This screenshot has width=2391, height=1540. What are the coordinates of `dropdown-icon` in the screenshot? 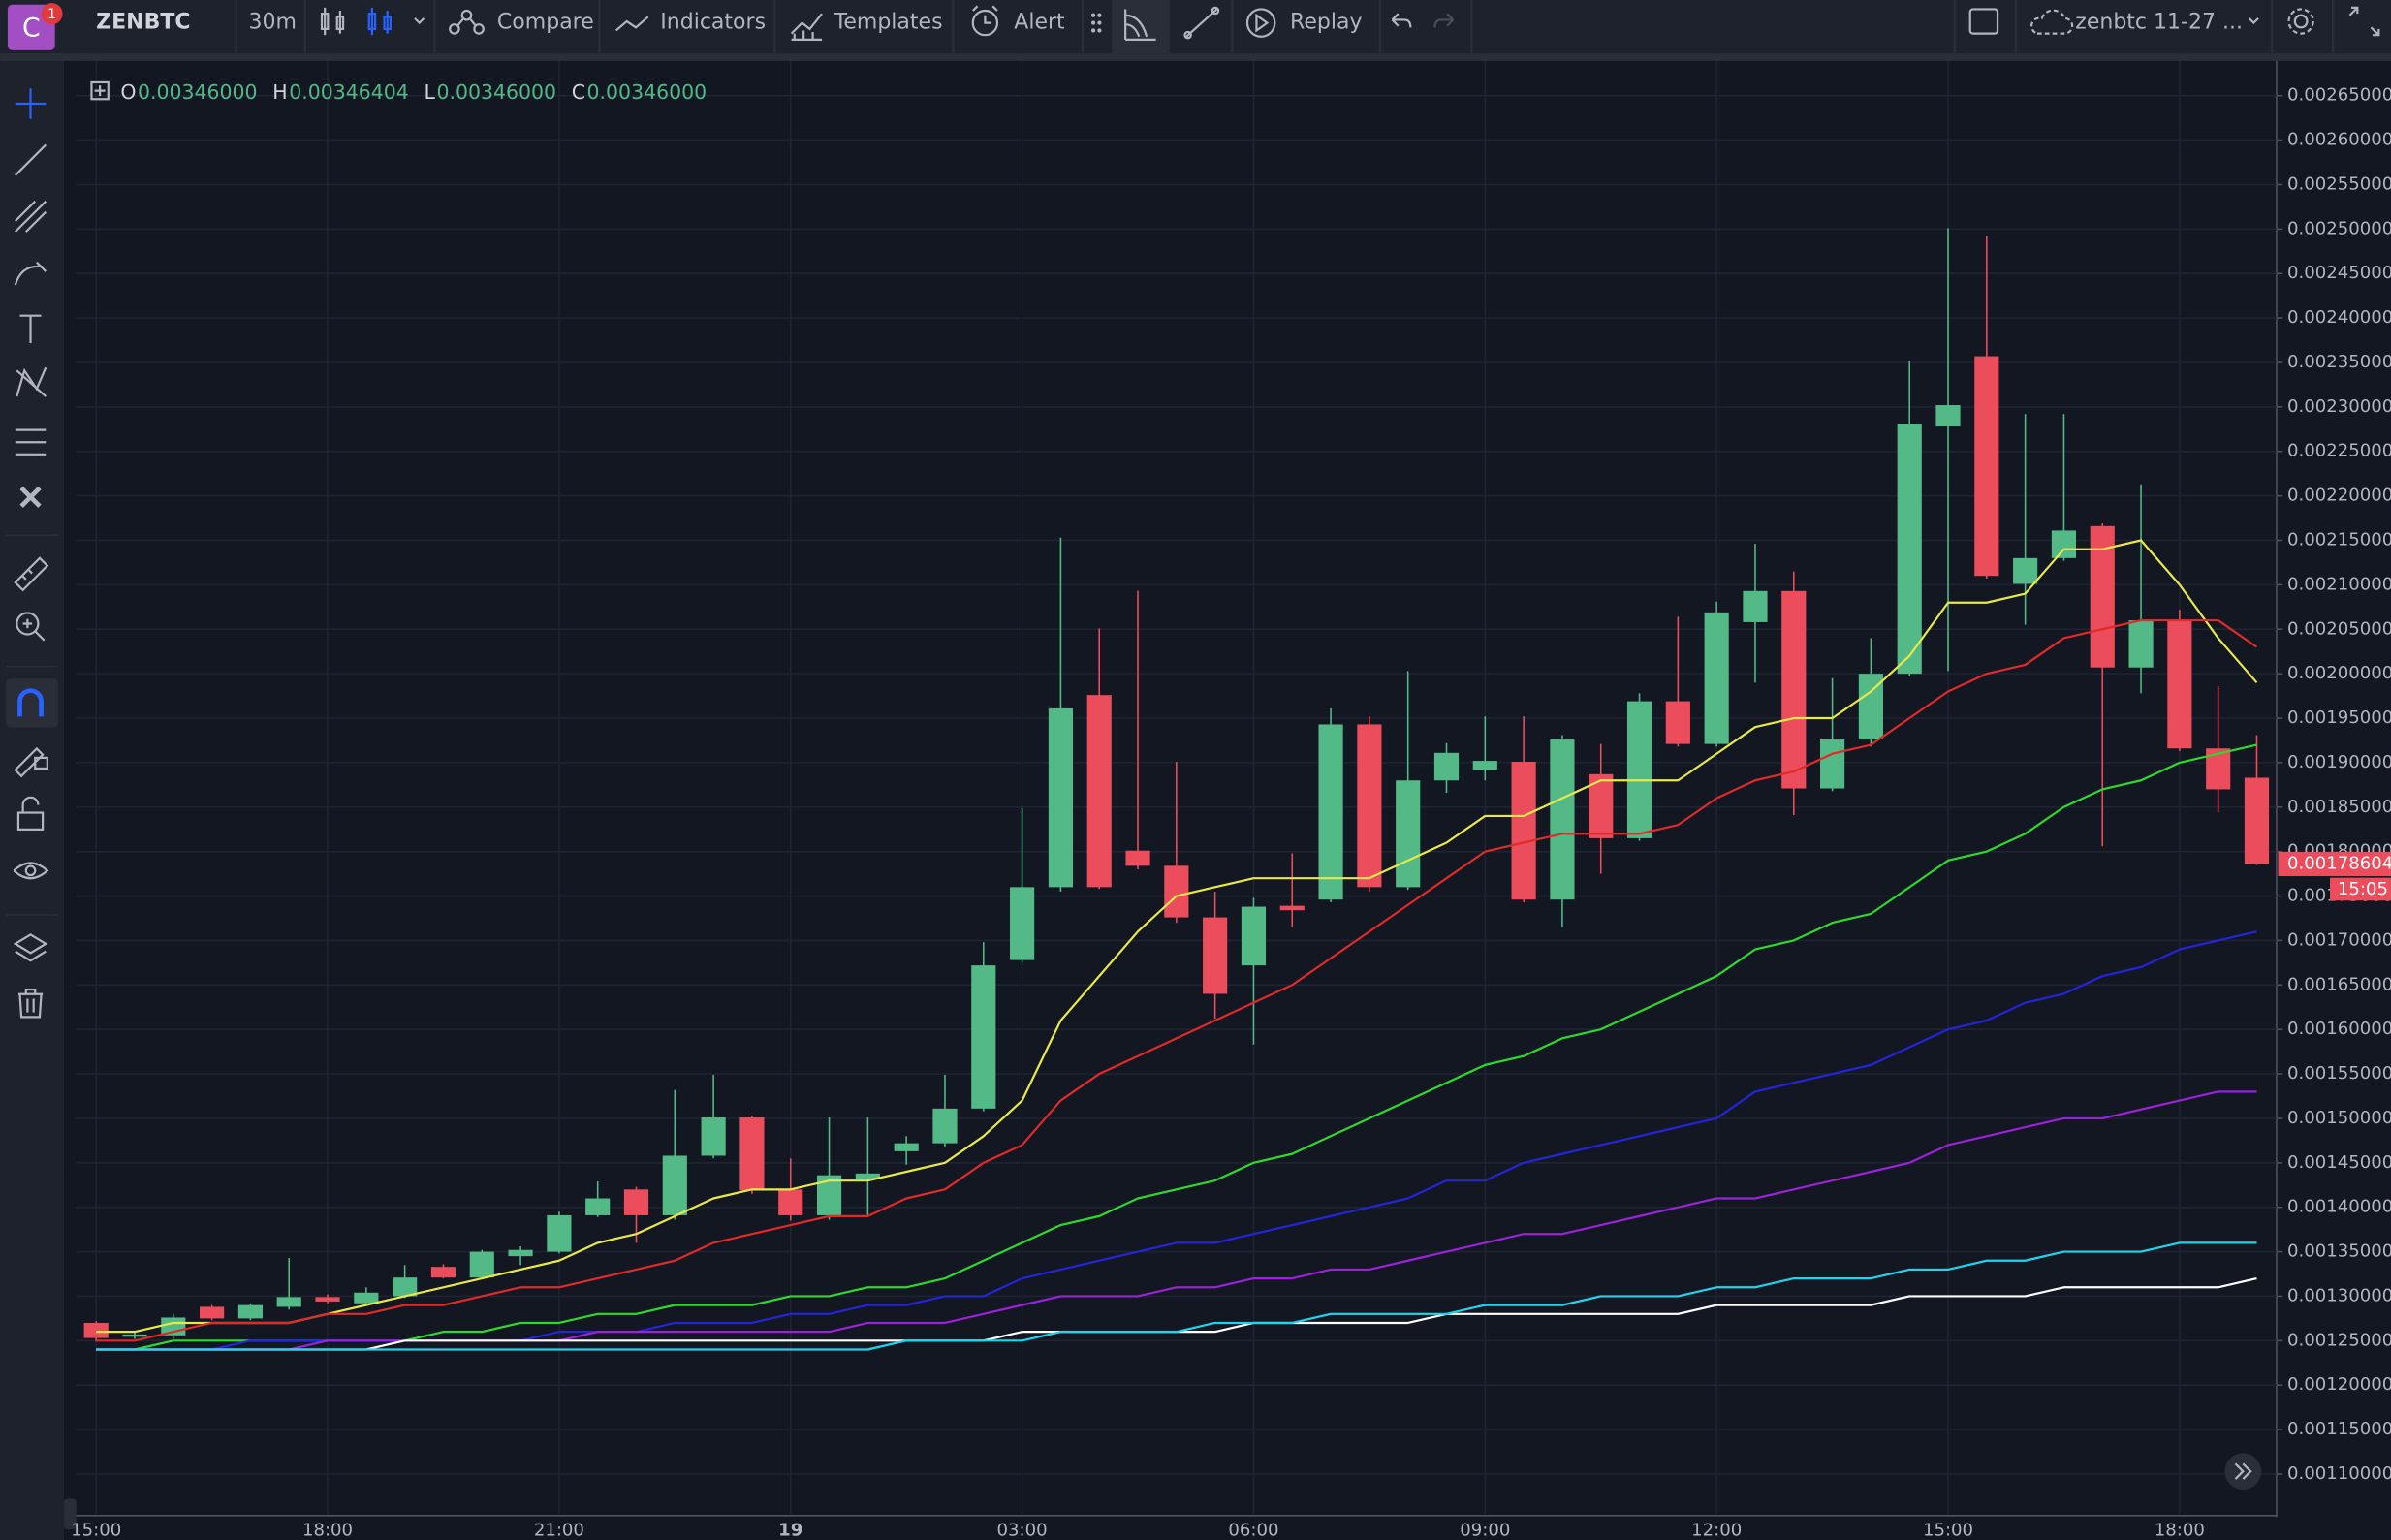 It's located at (419, 21).